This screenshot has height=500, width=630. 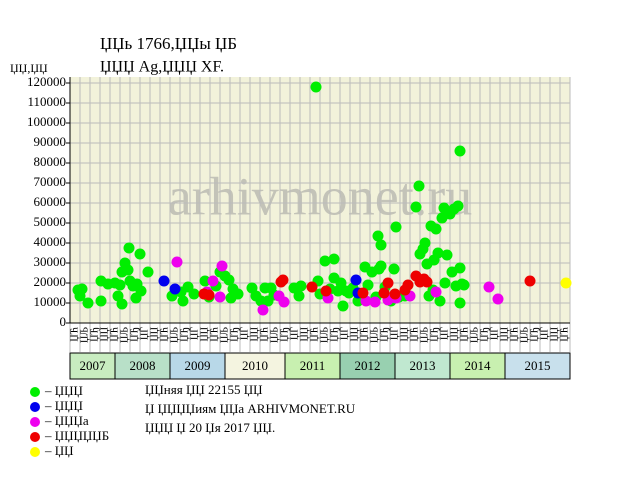 I want to click on year-label: 2010, so click(x=255, y=365).